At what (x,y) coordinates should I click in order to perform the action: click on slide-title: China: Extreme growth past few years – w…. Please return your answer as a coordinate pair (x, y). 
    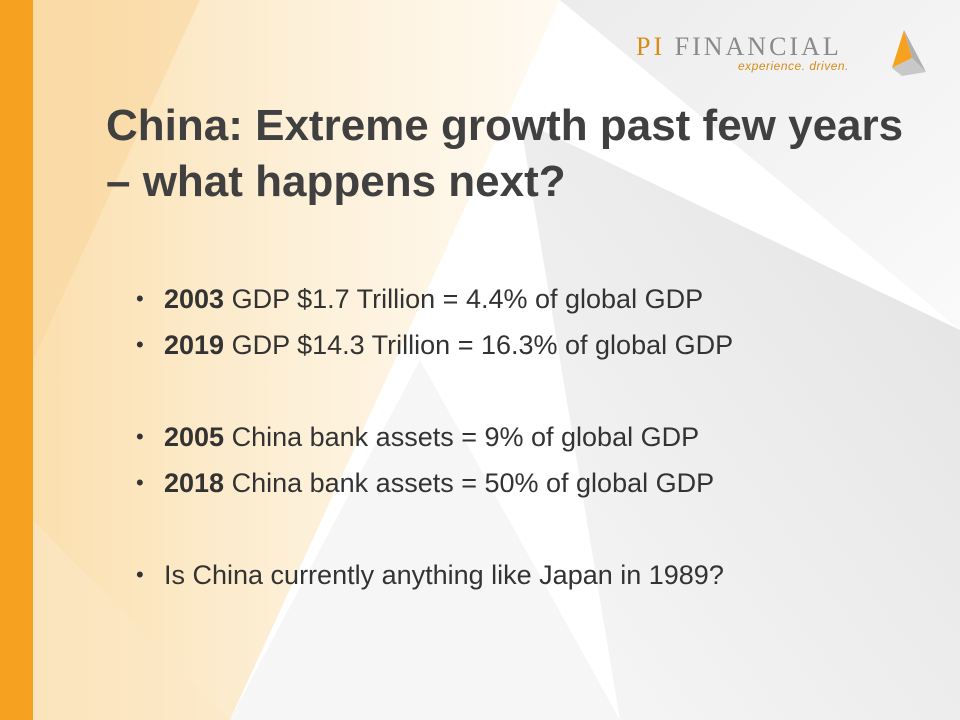
    Looking at the image, I should click on (505, 153).